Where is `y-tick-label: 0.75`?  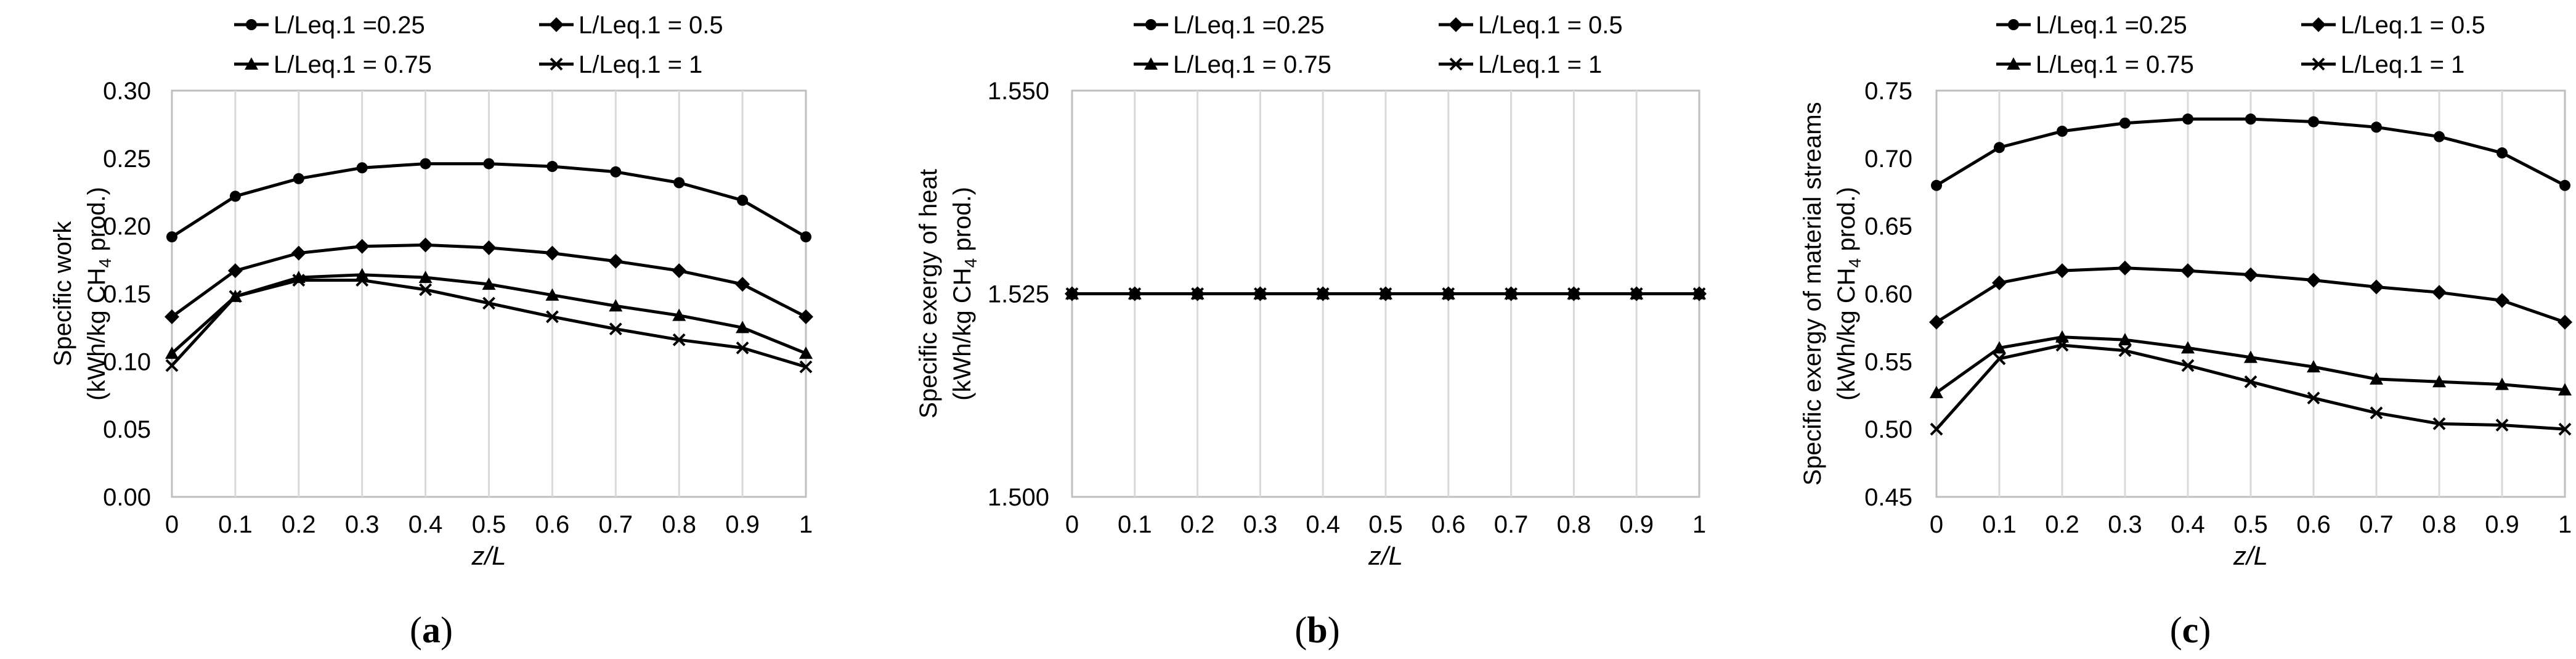 y-tick-label: 0.75 is located at coordinates (1888, 92).